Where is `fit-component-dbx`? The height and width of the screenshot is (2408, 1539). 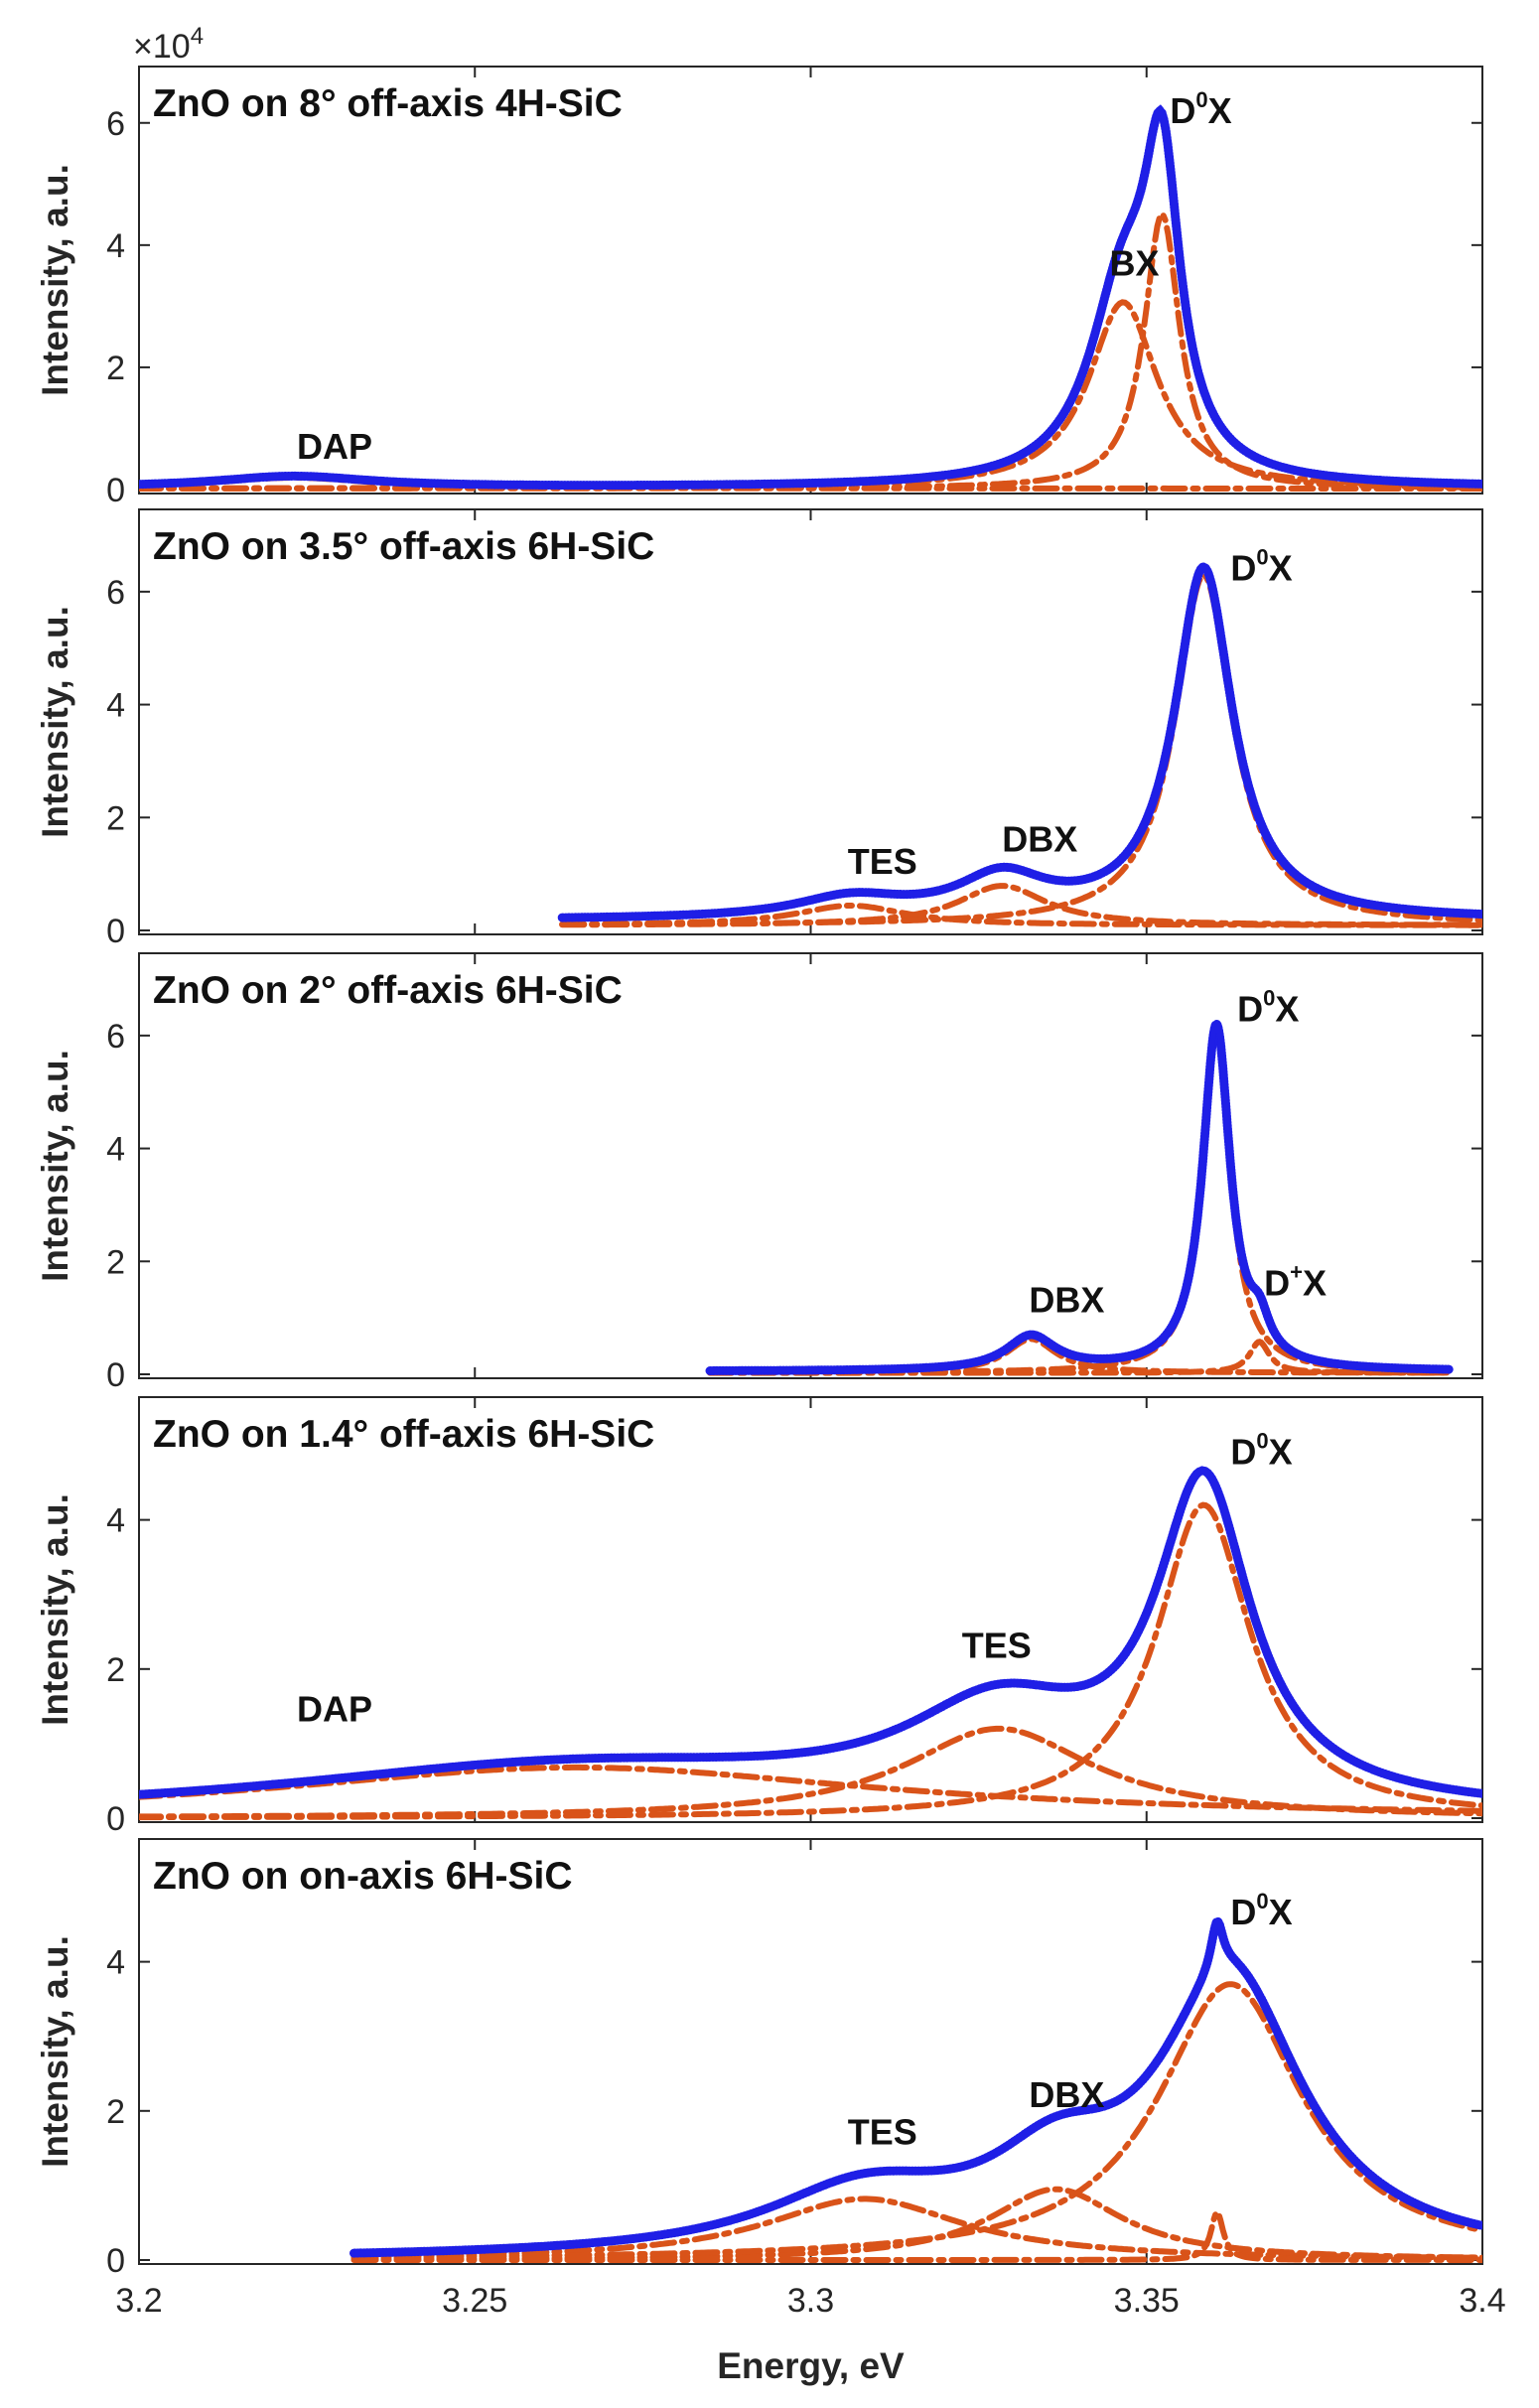 fit-component-dbx is located at coordinates (1021, 905).